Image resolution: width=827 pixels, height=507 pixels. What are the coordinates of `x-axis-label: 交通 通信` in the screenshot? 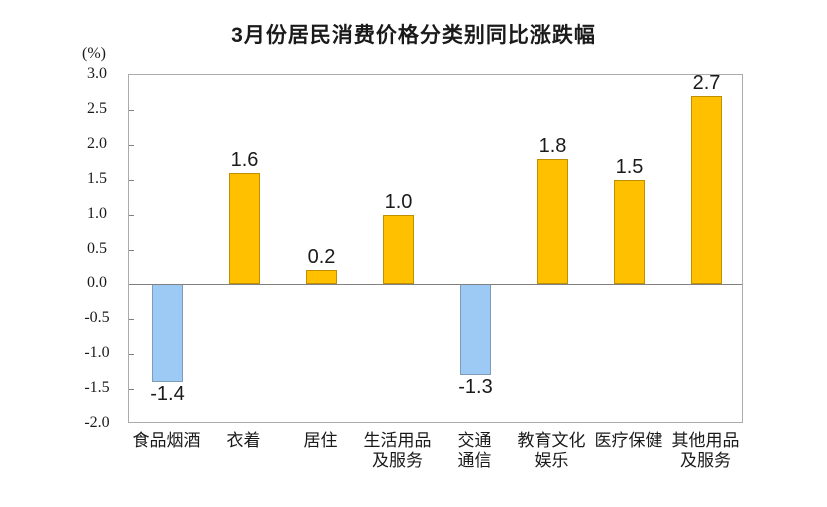 It's located at (475, 451).